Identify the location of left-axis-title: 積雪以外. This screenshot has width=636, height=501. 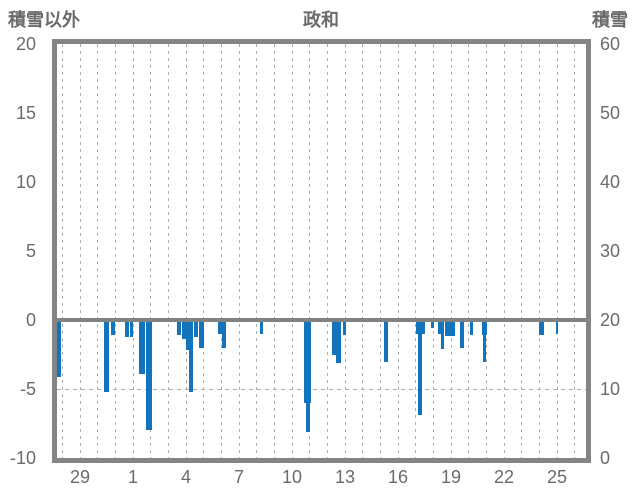
(44, 20).